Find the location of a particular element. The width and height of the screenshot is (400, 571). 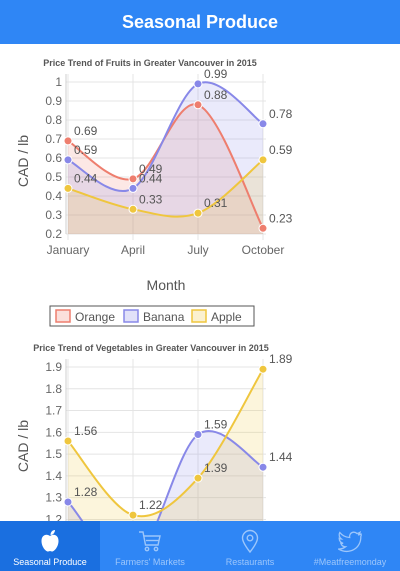

tab-farmers-markets: Farmers' Markets is located at coordinates (150, 546).